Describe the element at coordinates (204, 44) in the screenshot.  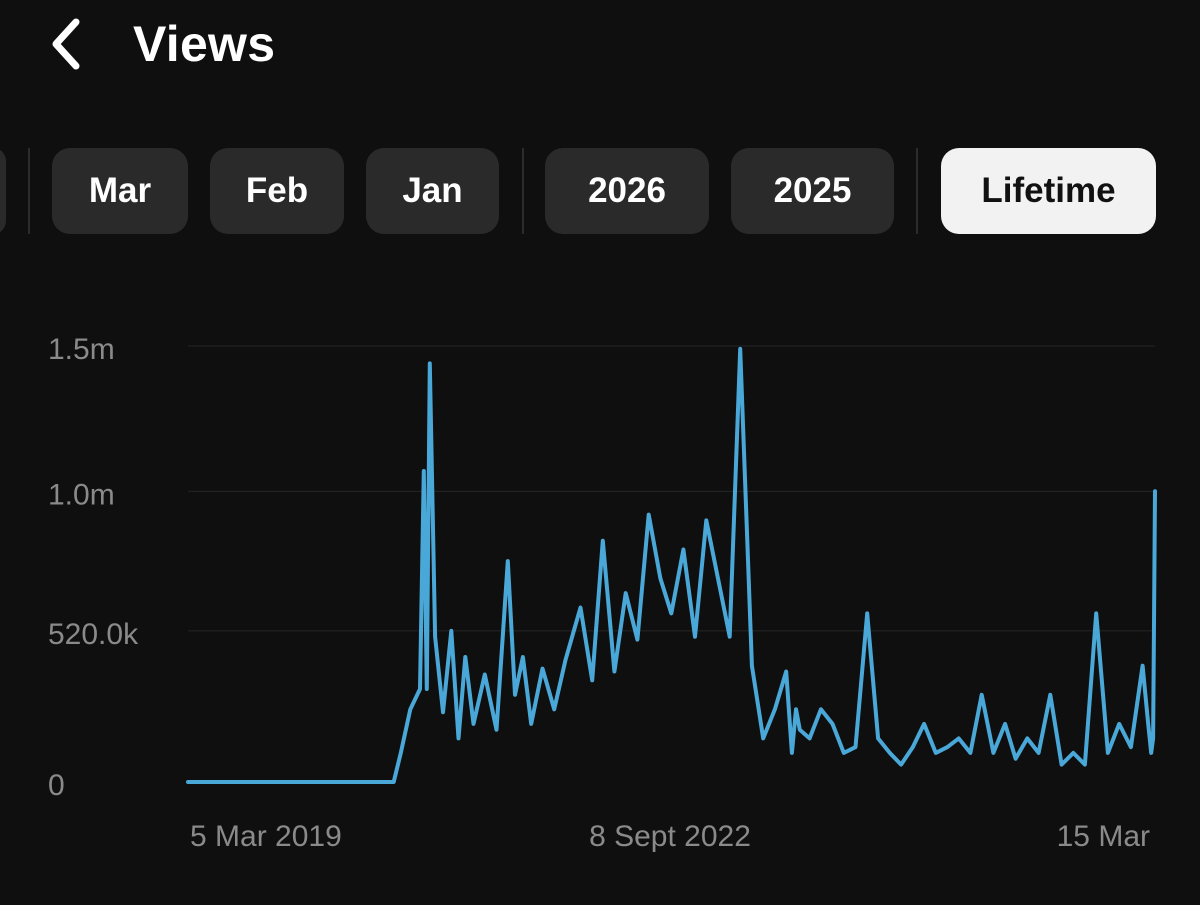
I see `page-title: Views` at that location.